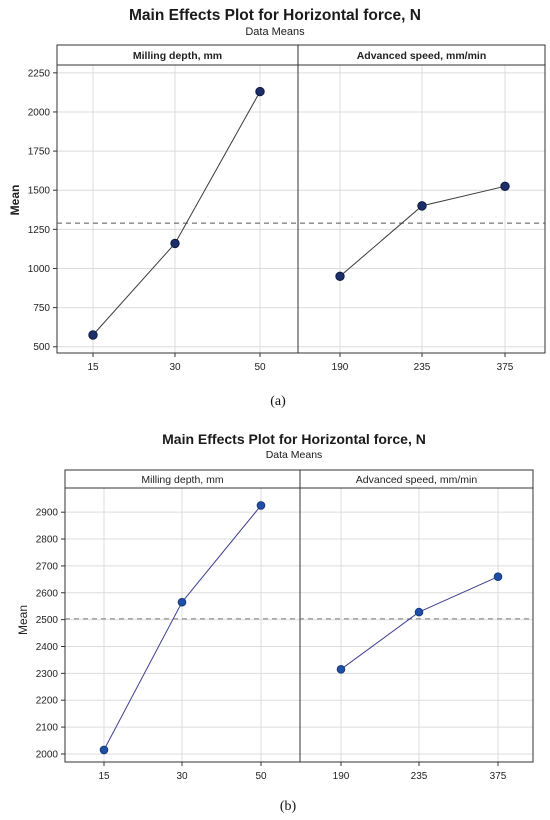 This screenshot has height=820, width=550. I want to click on chart-a-y-tick-label-1500: 1500, so click(39, 191).